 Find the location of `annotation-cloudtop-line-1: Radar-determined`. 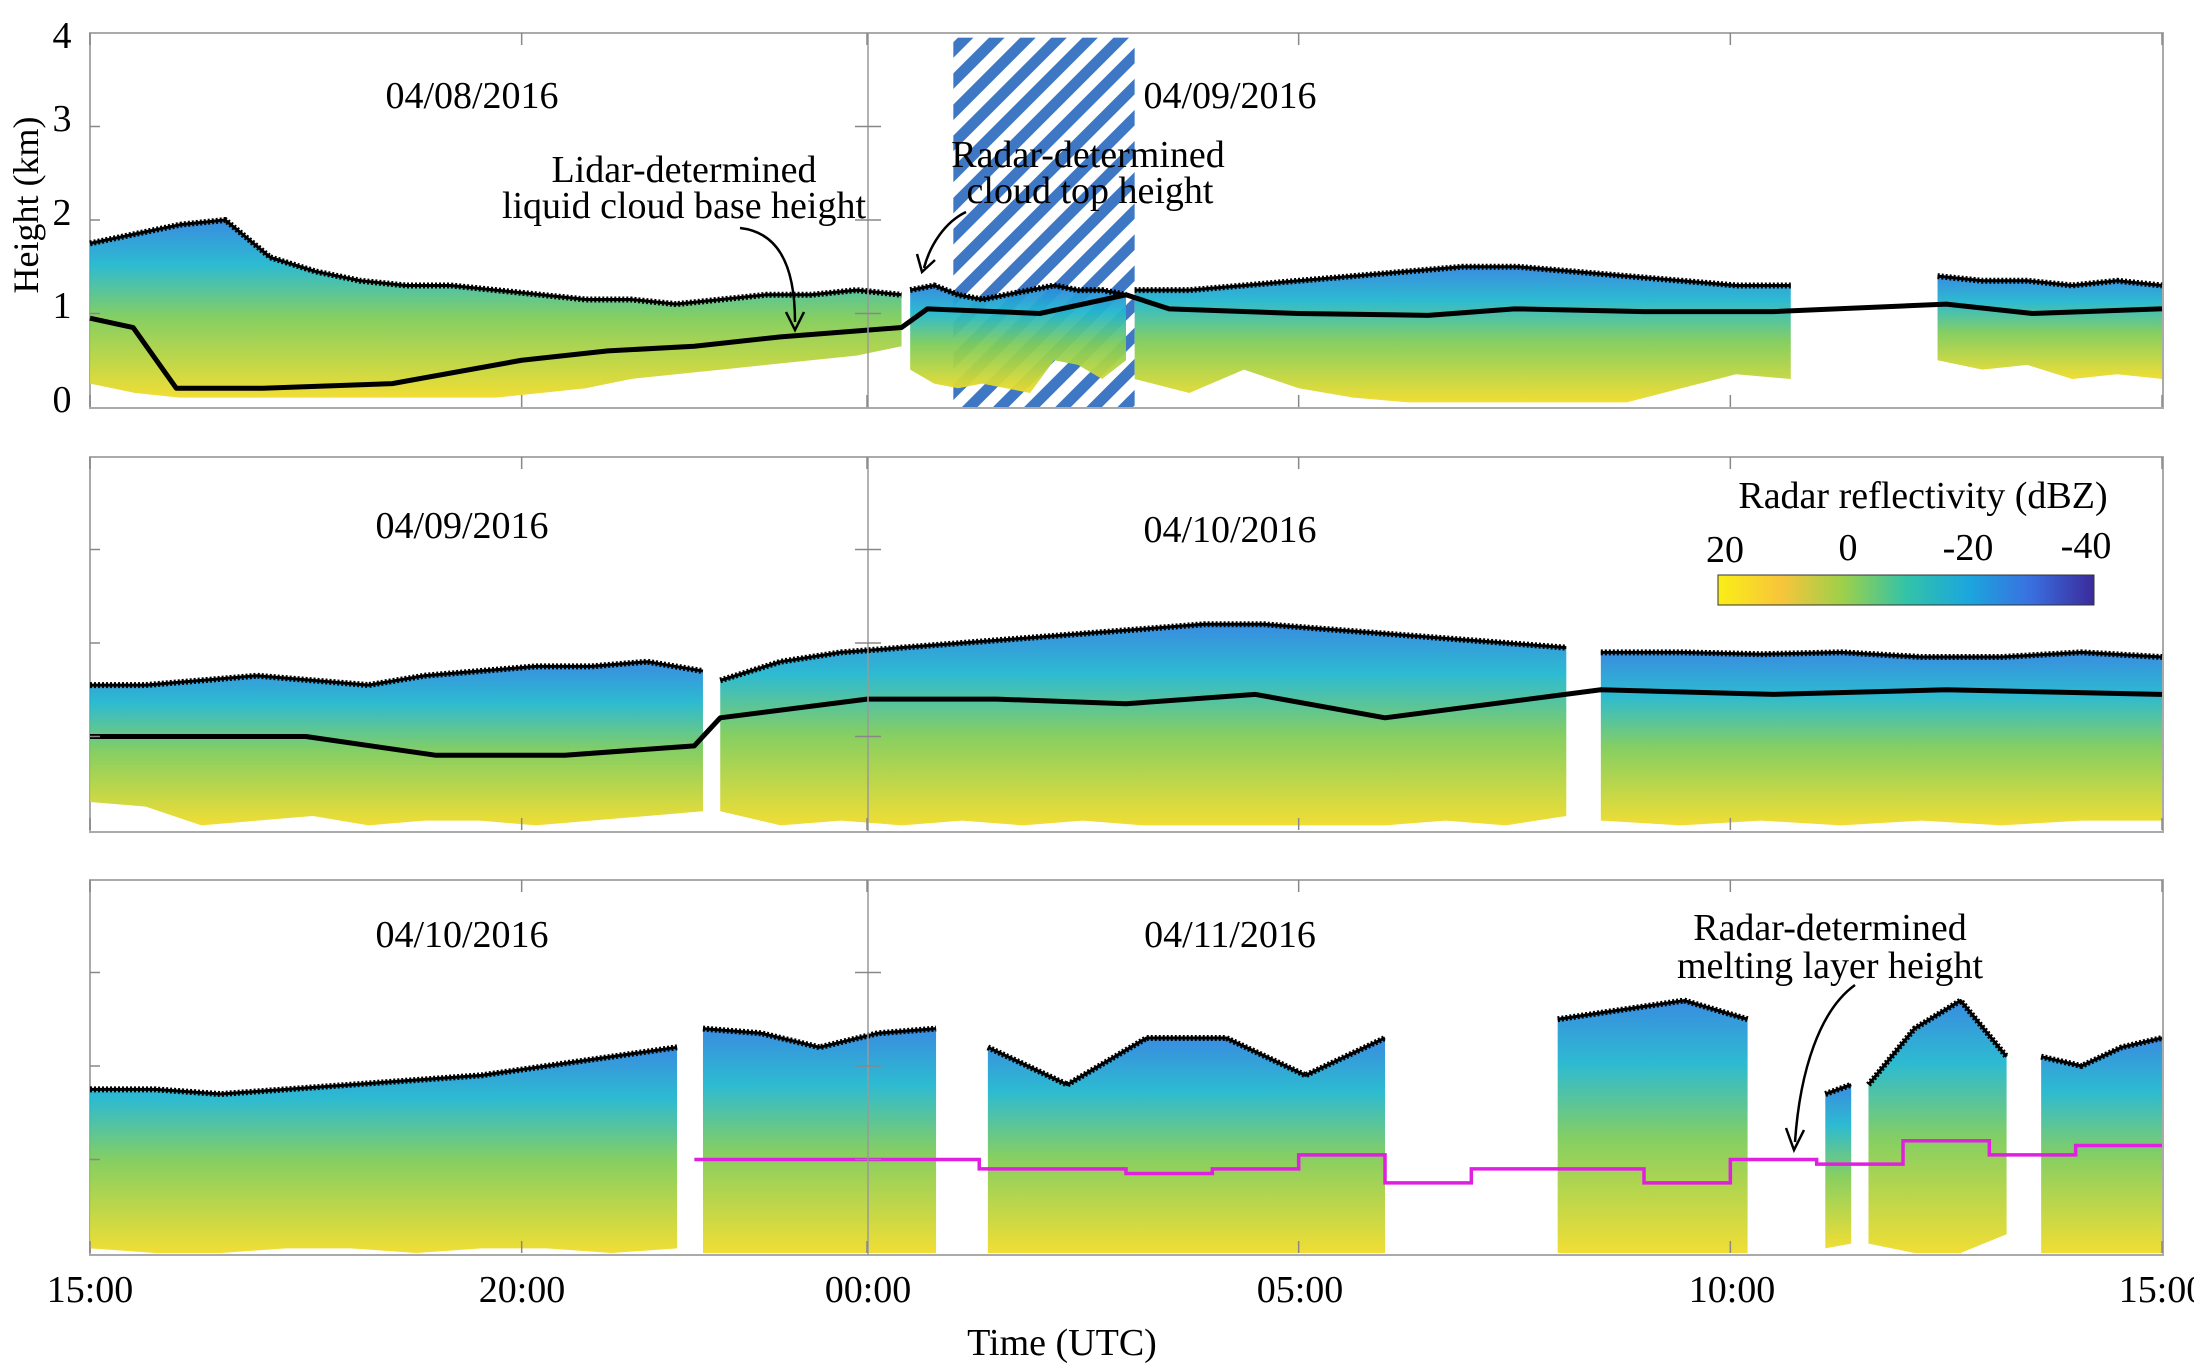

annotation-cloudtop-line-1: Radar-determined is located at coordinates (1088, 155).